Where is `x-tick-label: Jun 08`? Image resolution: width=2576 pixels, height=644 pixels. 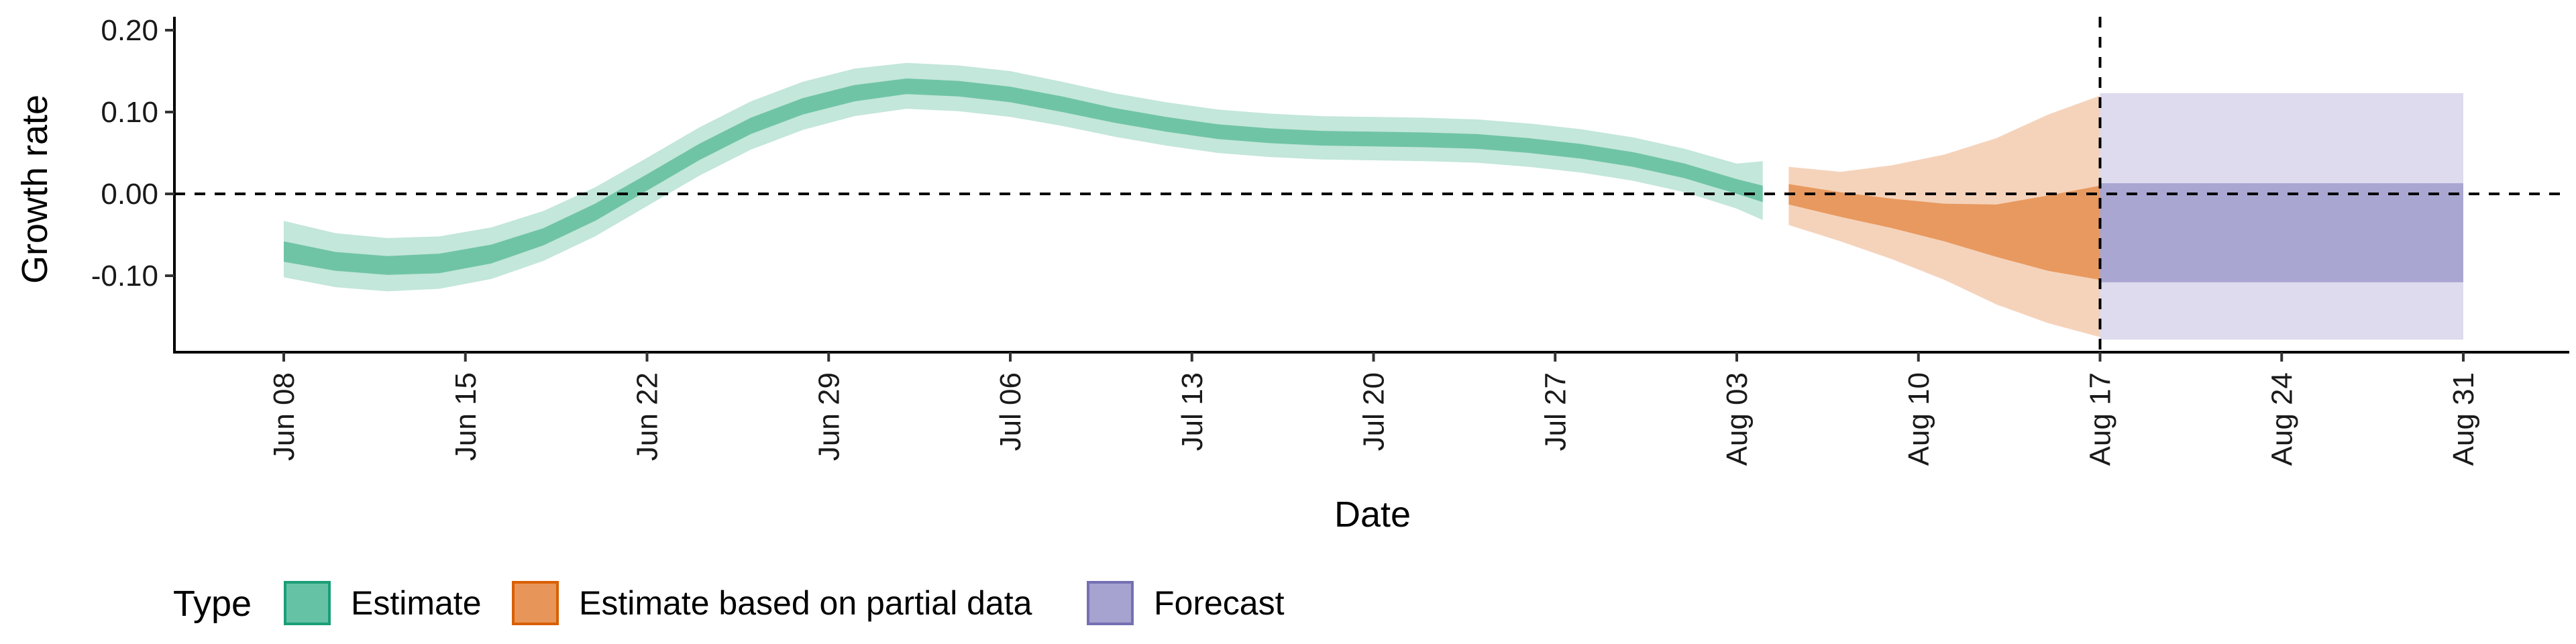 x-tick-label: Jun 08 is located at coordinates (284, 416).